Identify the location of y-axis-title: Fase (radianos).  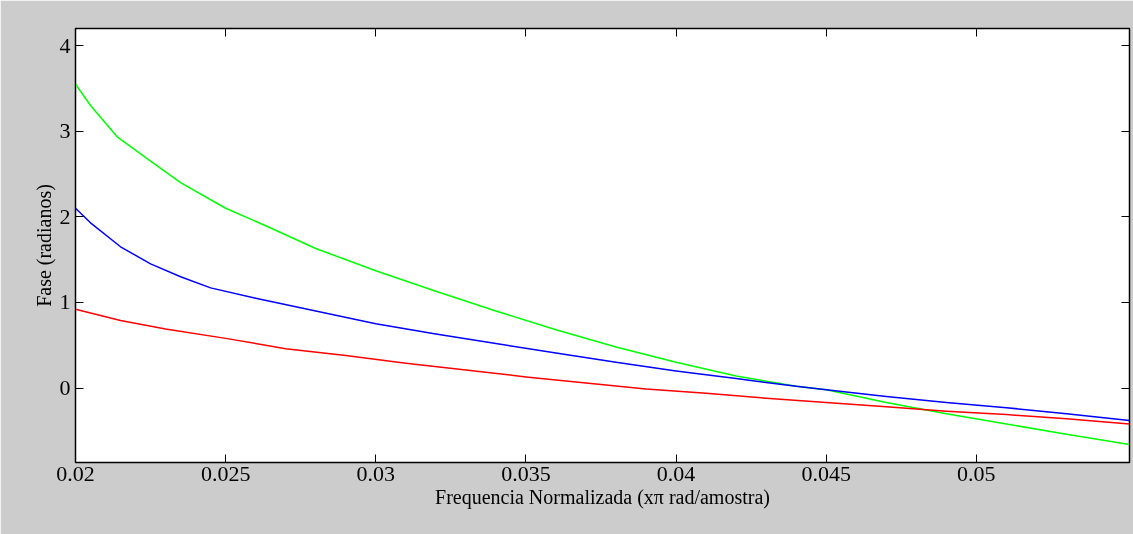
(44, 245).